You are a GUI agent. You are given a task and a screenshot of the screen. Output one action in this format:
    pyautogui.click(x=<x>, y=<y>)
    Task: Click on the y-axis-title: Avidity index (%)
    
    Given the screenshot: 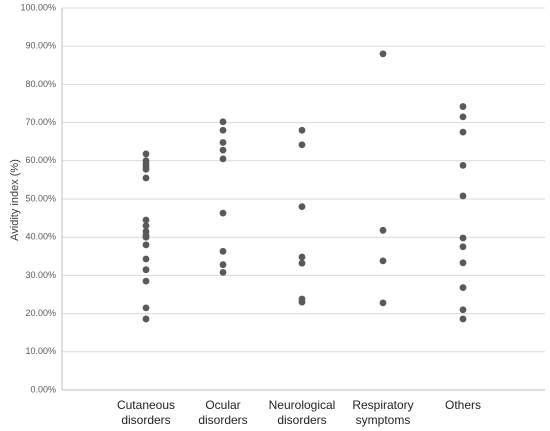 What is the action you would take?
    pyautogui.click(x=15, y=200)
    